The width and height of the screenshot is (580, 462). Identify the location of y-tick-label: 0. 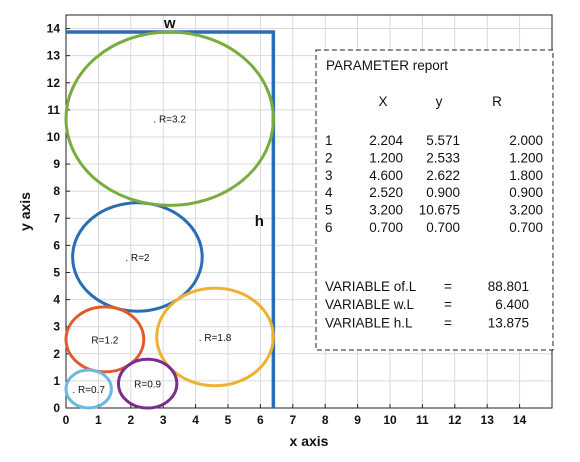
(56, 408).